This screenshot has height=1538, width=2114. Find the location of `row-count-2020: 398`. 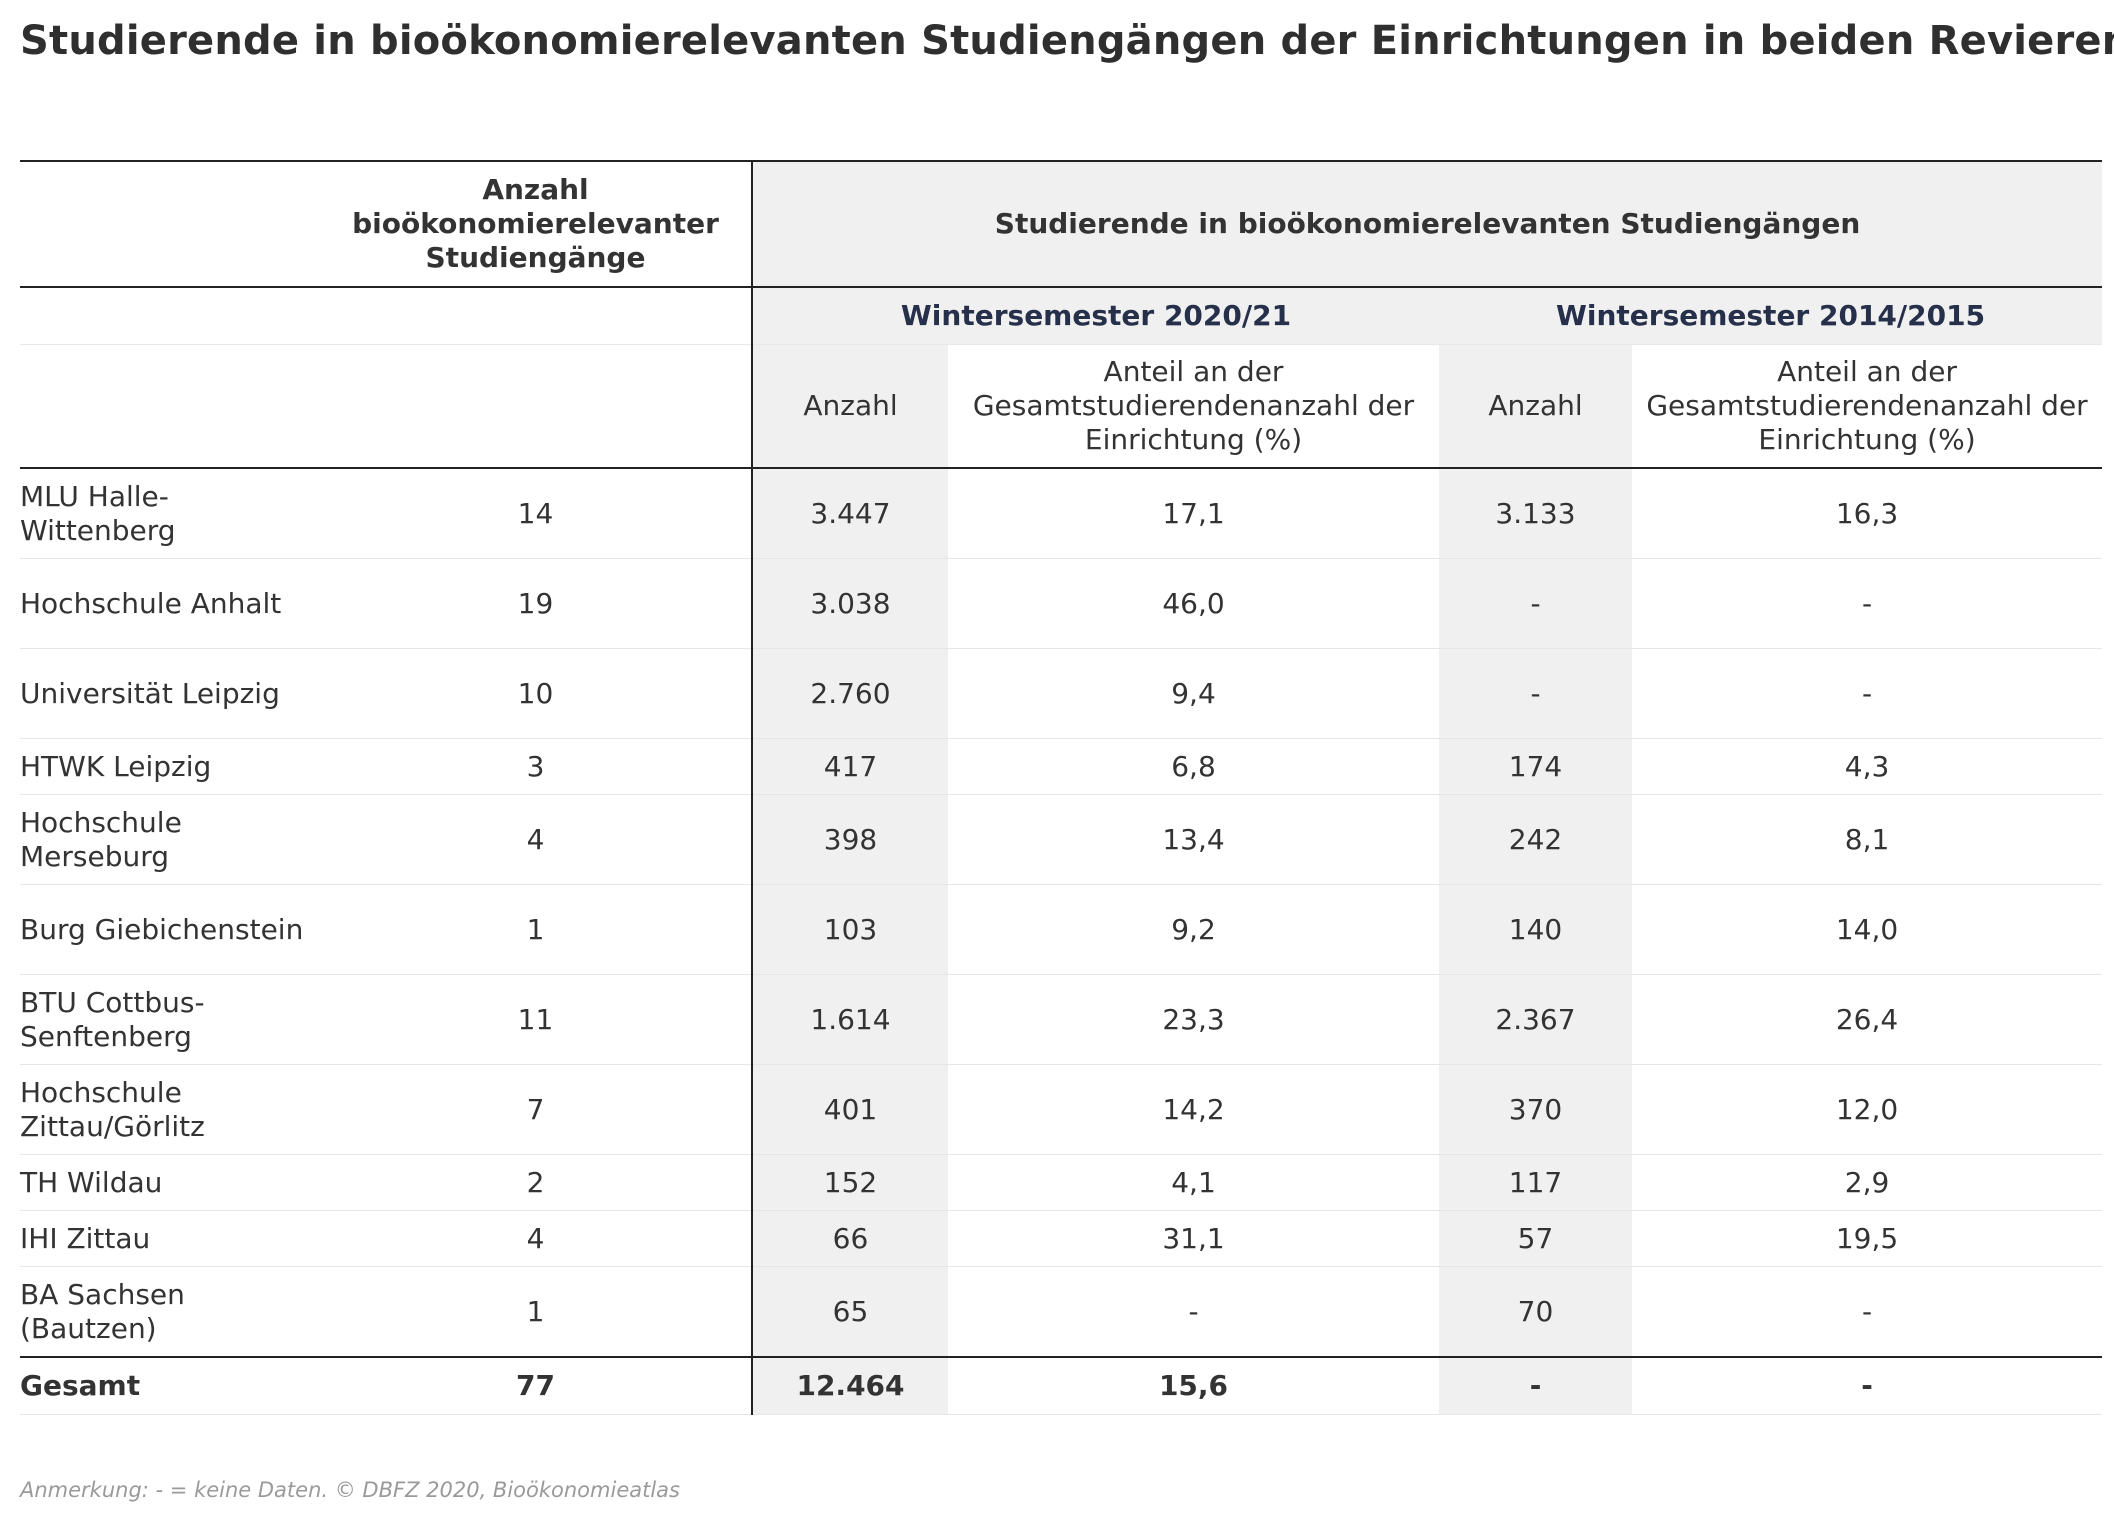

row-count-2020: 398 is located at coordinates (849, 839).